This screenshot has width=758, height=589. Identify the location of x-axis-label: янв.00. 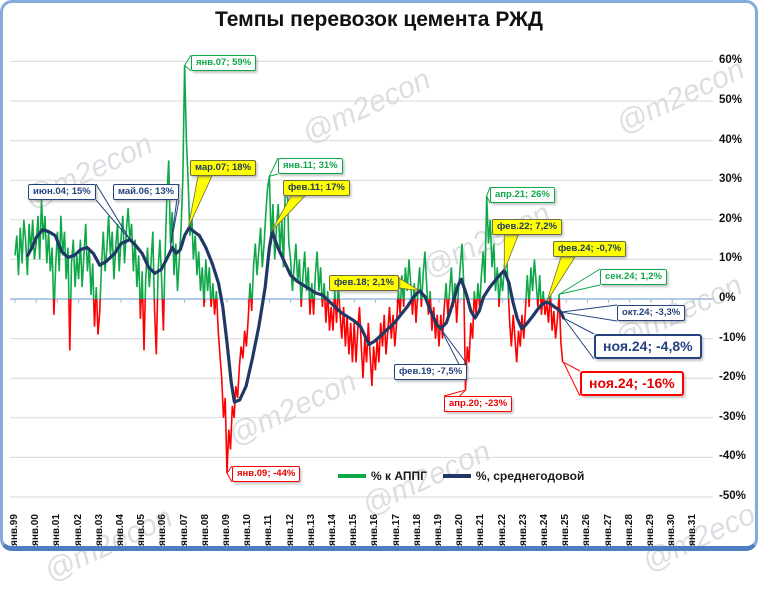
(36, 530).